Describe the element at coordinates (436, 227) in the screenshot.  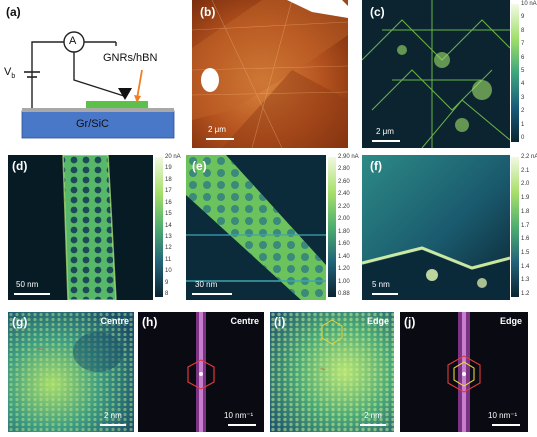
I see `panel-f-edge-current: (f) 5 nm` at that location.